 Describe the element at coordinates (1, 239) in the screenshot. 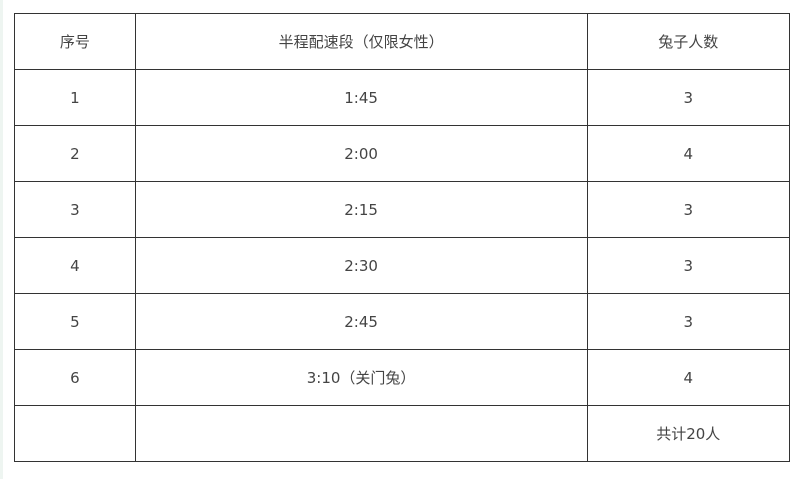

I see `left-edge` at that location.